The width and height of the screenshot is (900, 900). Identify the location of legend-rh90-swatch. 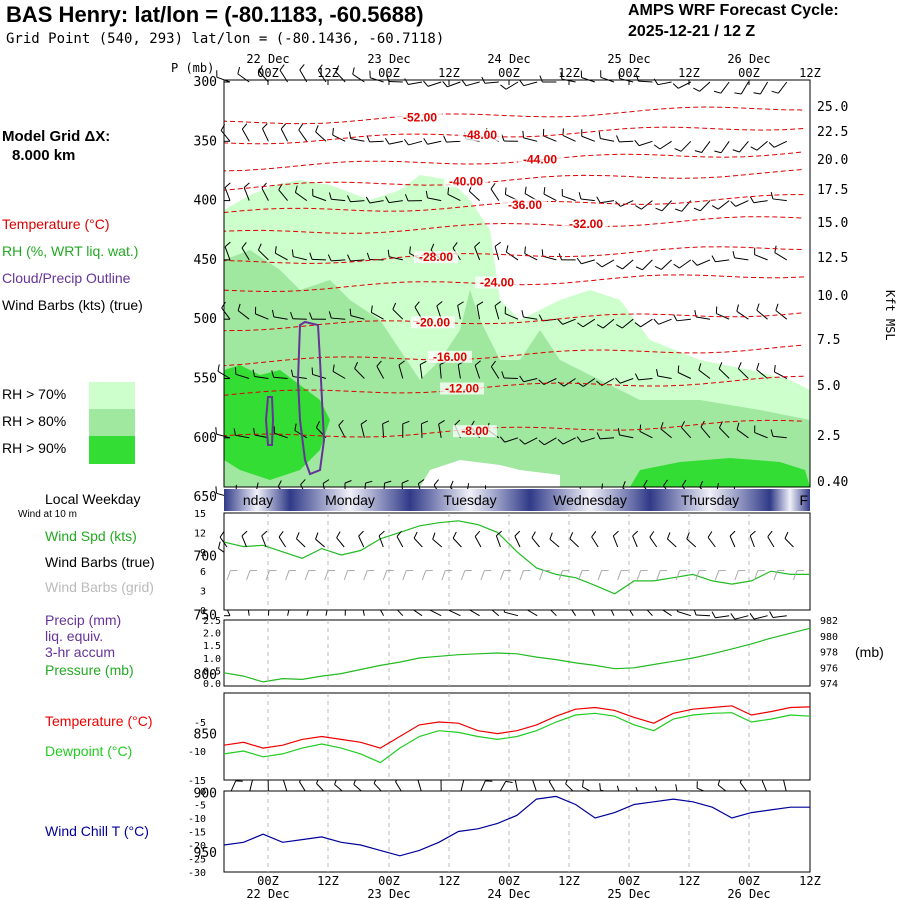
(112, 450).